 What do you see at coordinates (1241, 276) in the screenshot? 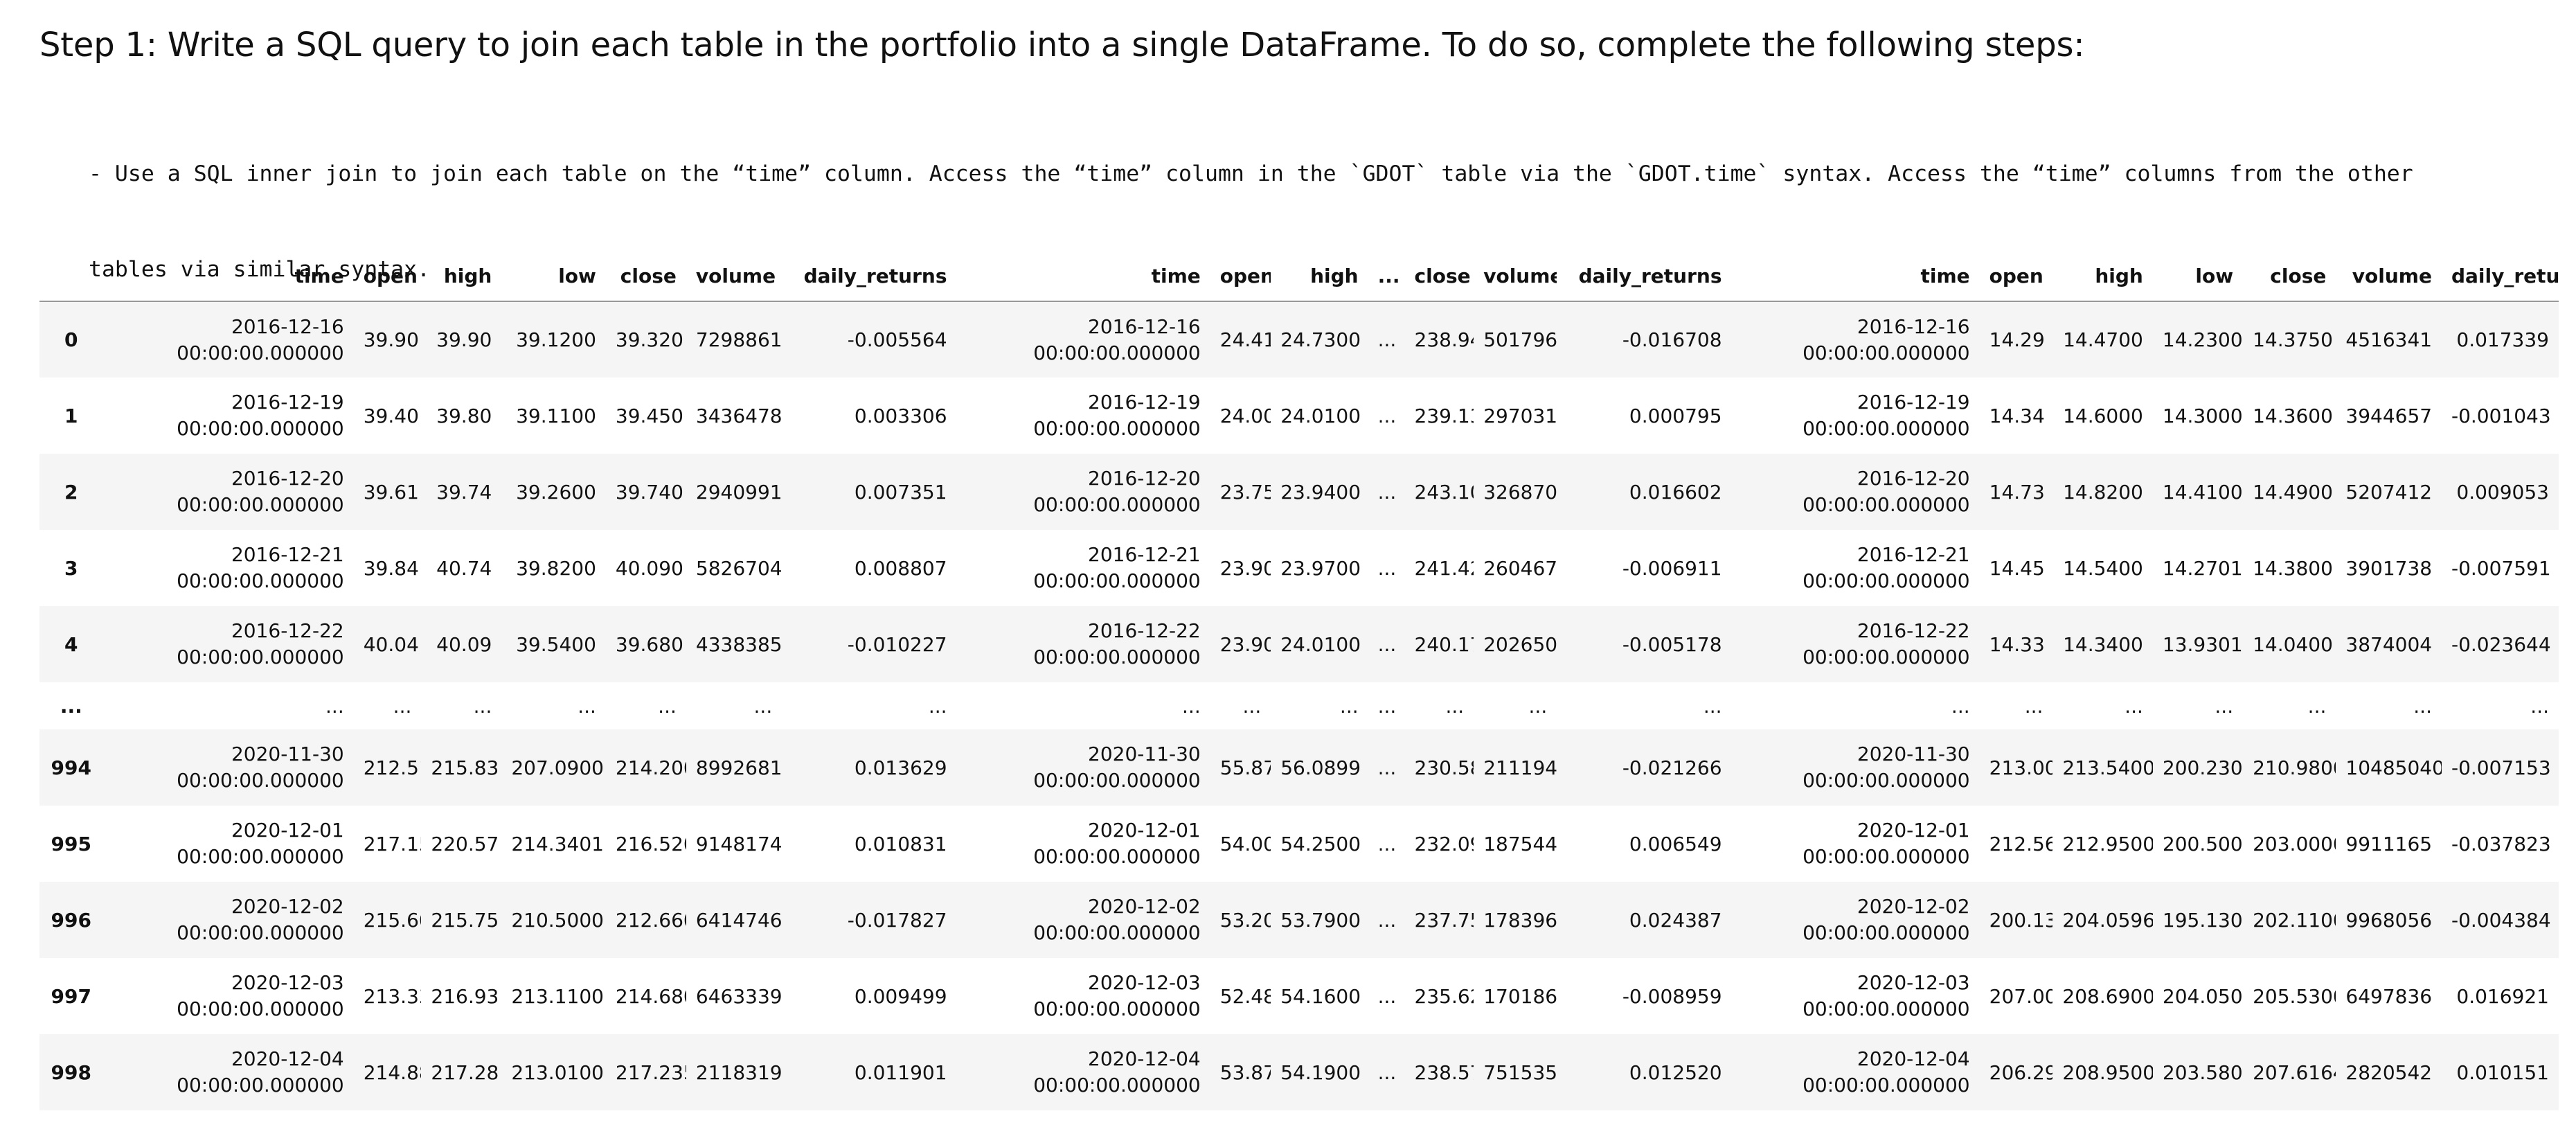
I see `column-header-open: open` at bounding box center [1241, 276].